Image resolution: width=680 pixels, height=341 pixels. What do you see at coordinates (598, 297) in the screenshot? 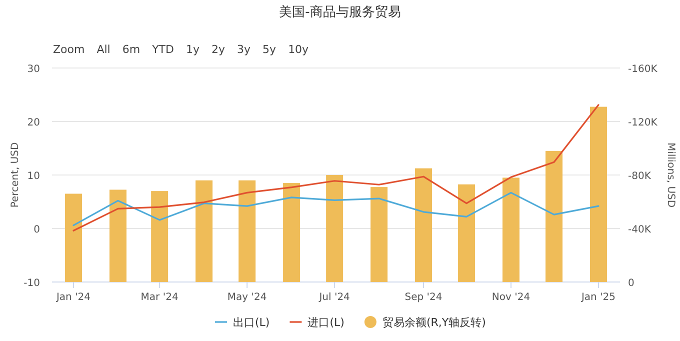
I see `x-tick-label: Jan '25` at bounding box center [598, 297].